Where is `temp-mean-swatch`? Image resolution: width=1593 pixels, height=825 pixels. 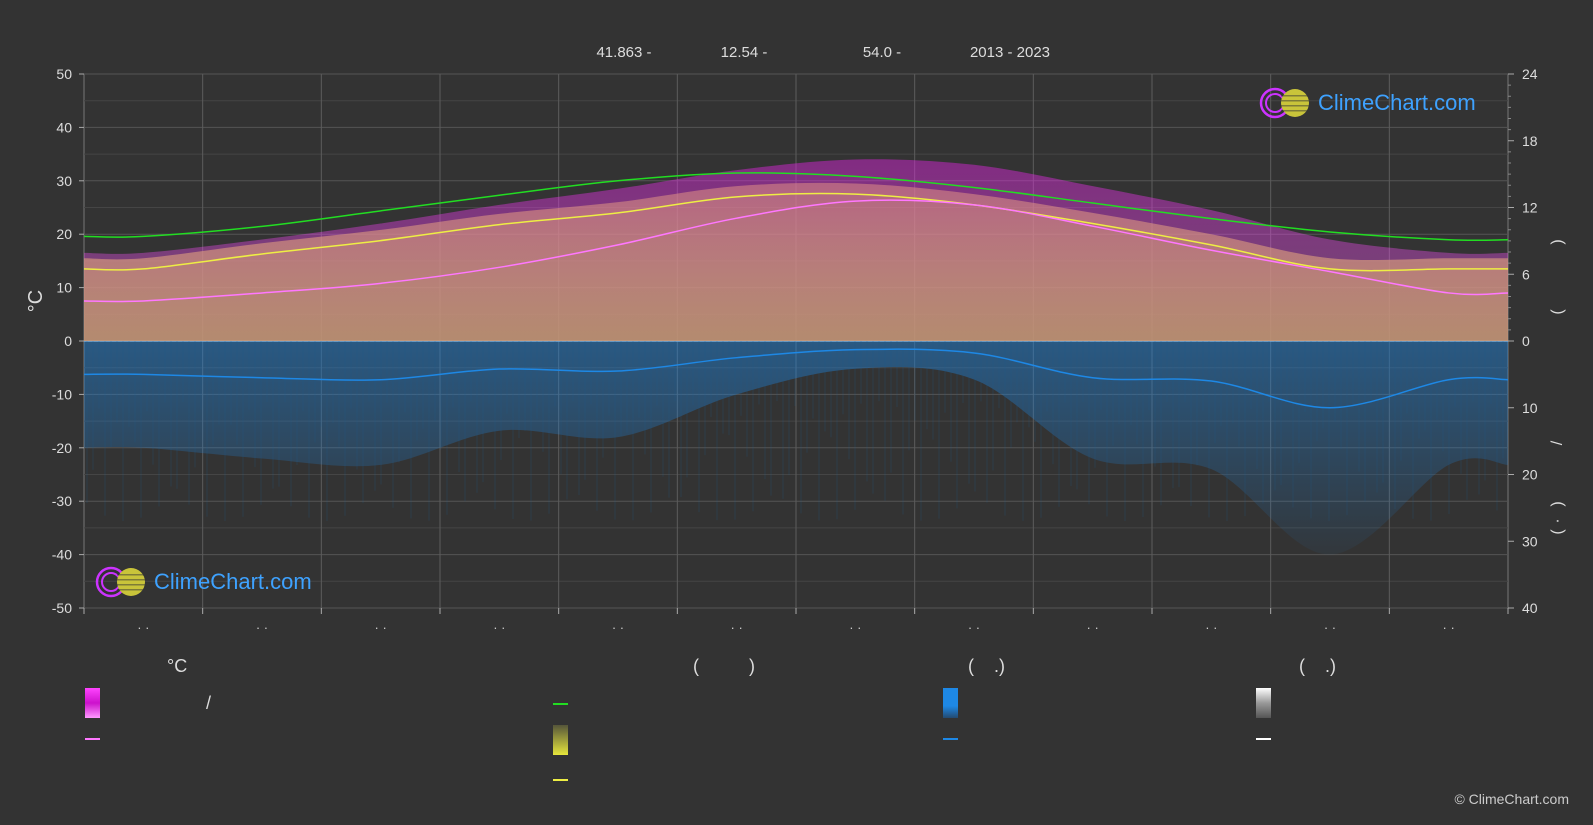 temp-mean-swatch is located at coordinates (92, 739).